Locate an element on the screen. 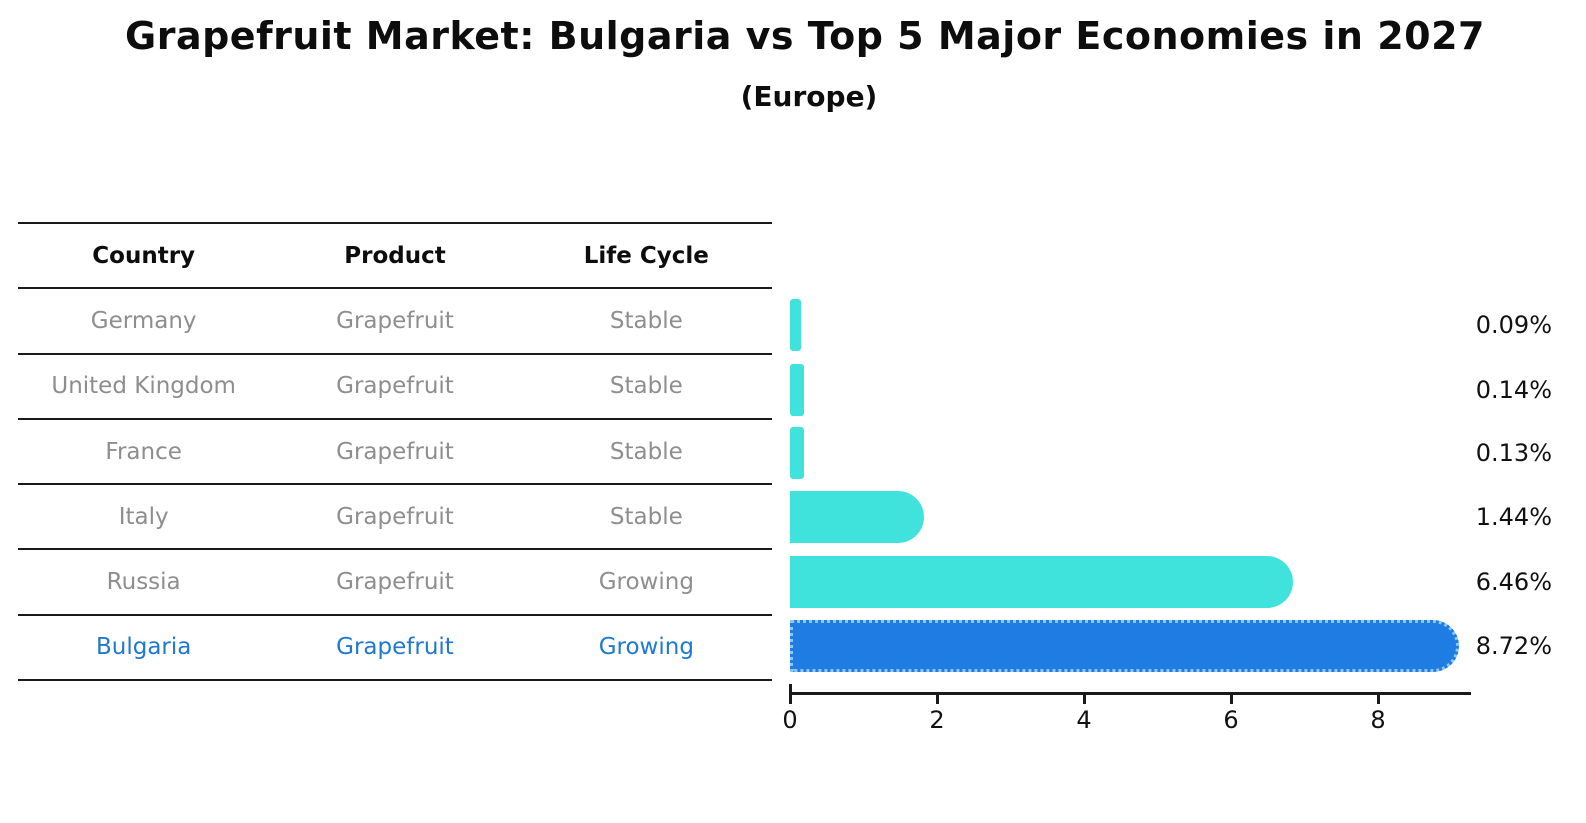 The height and width of the screenshot is (823, 1586). x-tick-label-2: 2 is located at coordinates (937, 720).